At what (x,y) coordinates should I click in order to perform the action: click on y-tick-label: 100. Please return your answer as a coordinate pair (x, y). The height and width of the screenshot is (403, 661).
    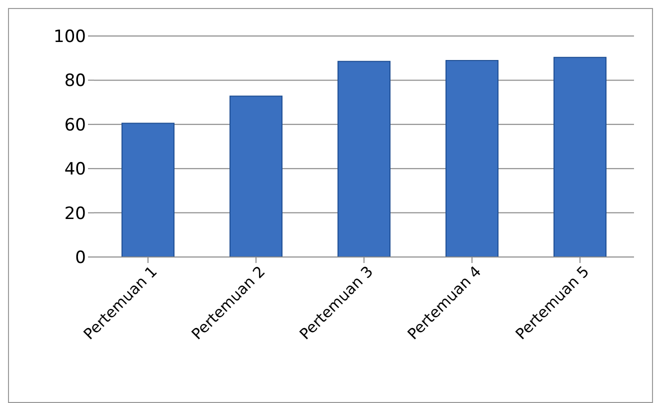
    Looking at the image, I should click on (70, 37).